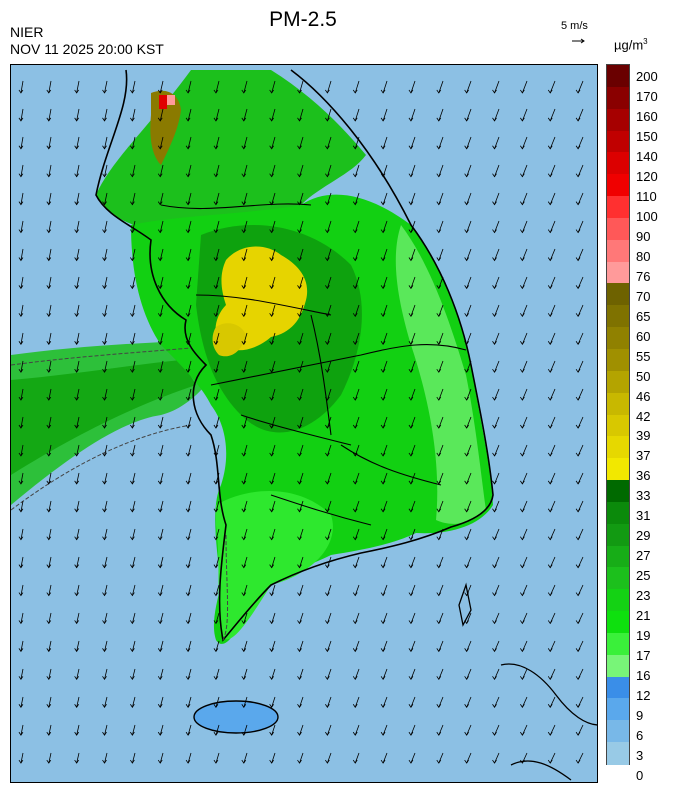  What do you see at coordinates (643, 376) in the screenshot?
I see `legend-level-label: 50` at bounding box center [643, 376].